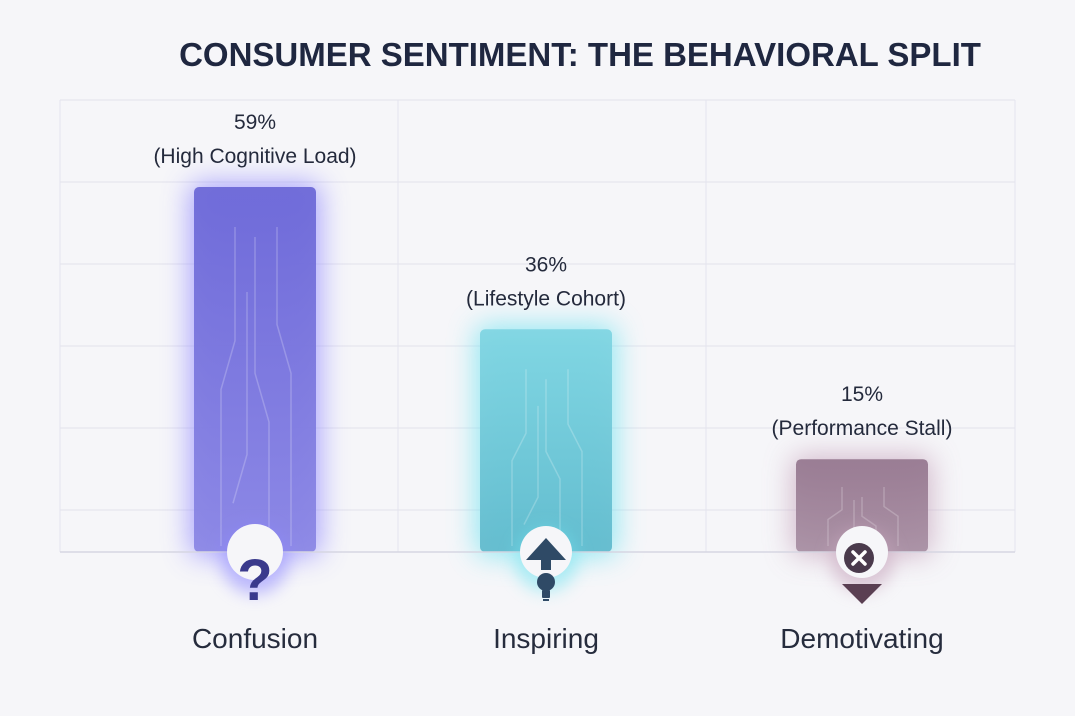  I want to click on sublabel: (Lifestyle Cohort), so click(546, 298).